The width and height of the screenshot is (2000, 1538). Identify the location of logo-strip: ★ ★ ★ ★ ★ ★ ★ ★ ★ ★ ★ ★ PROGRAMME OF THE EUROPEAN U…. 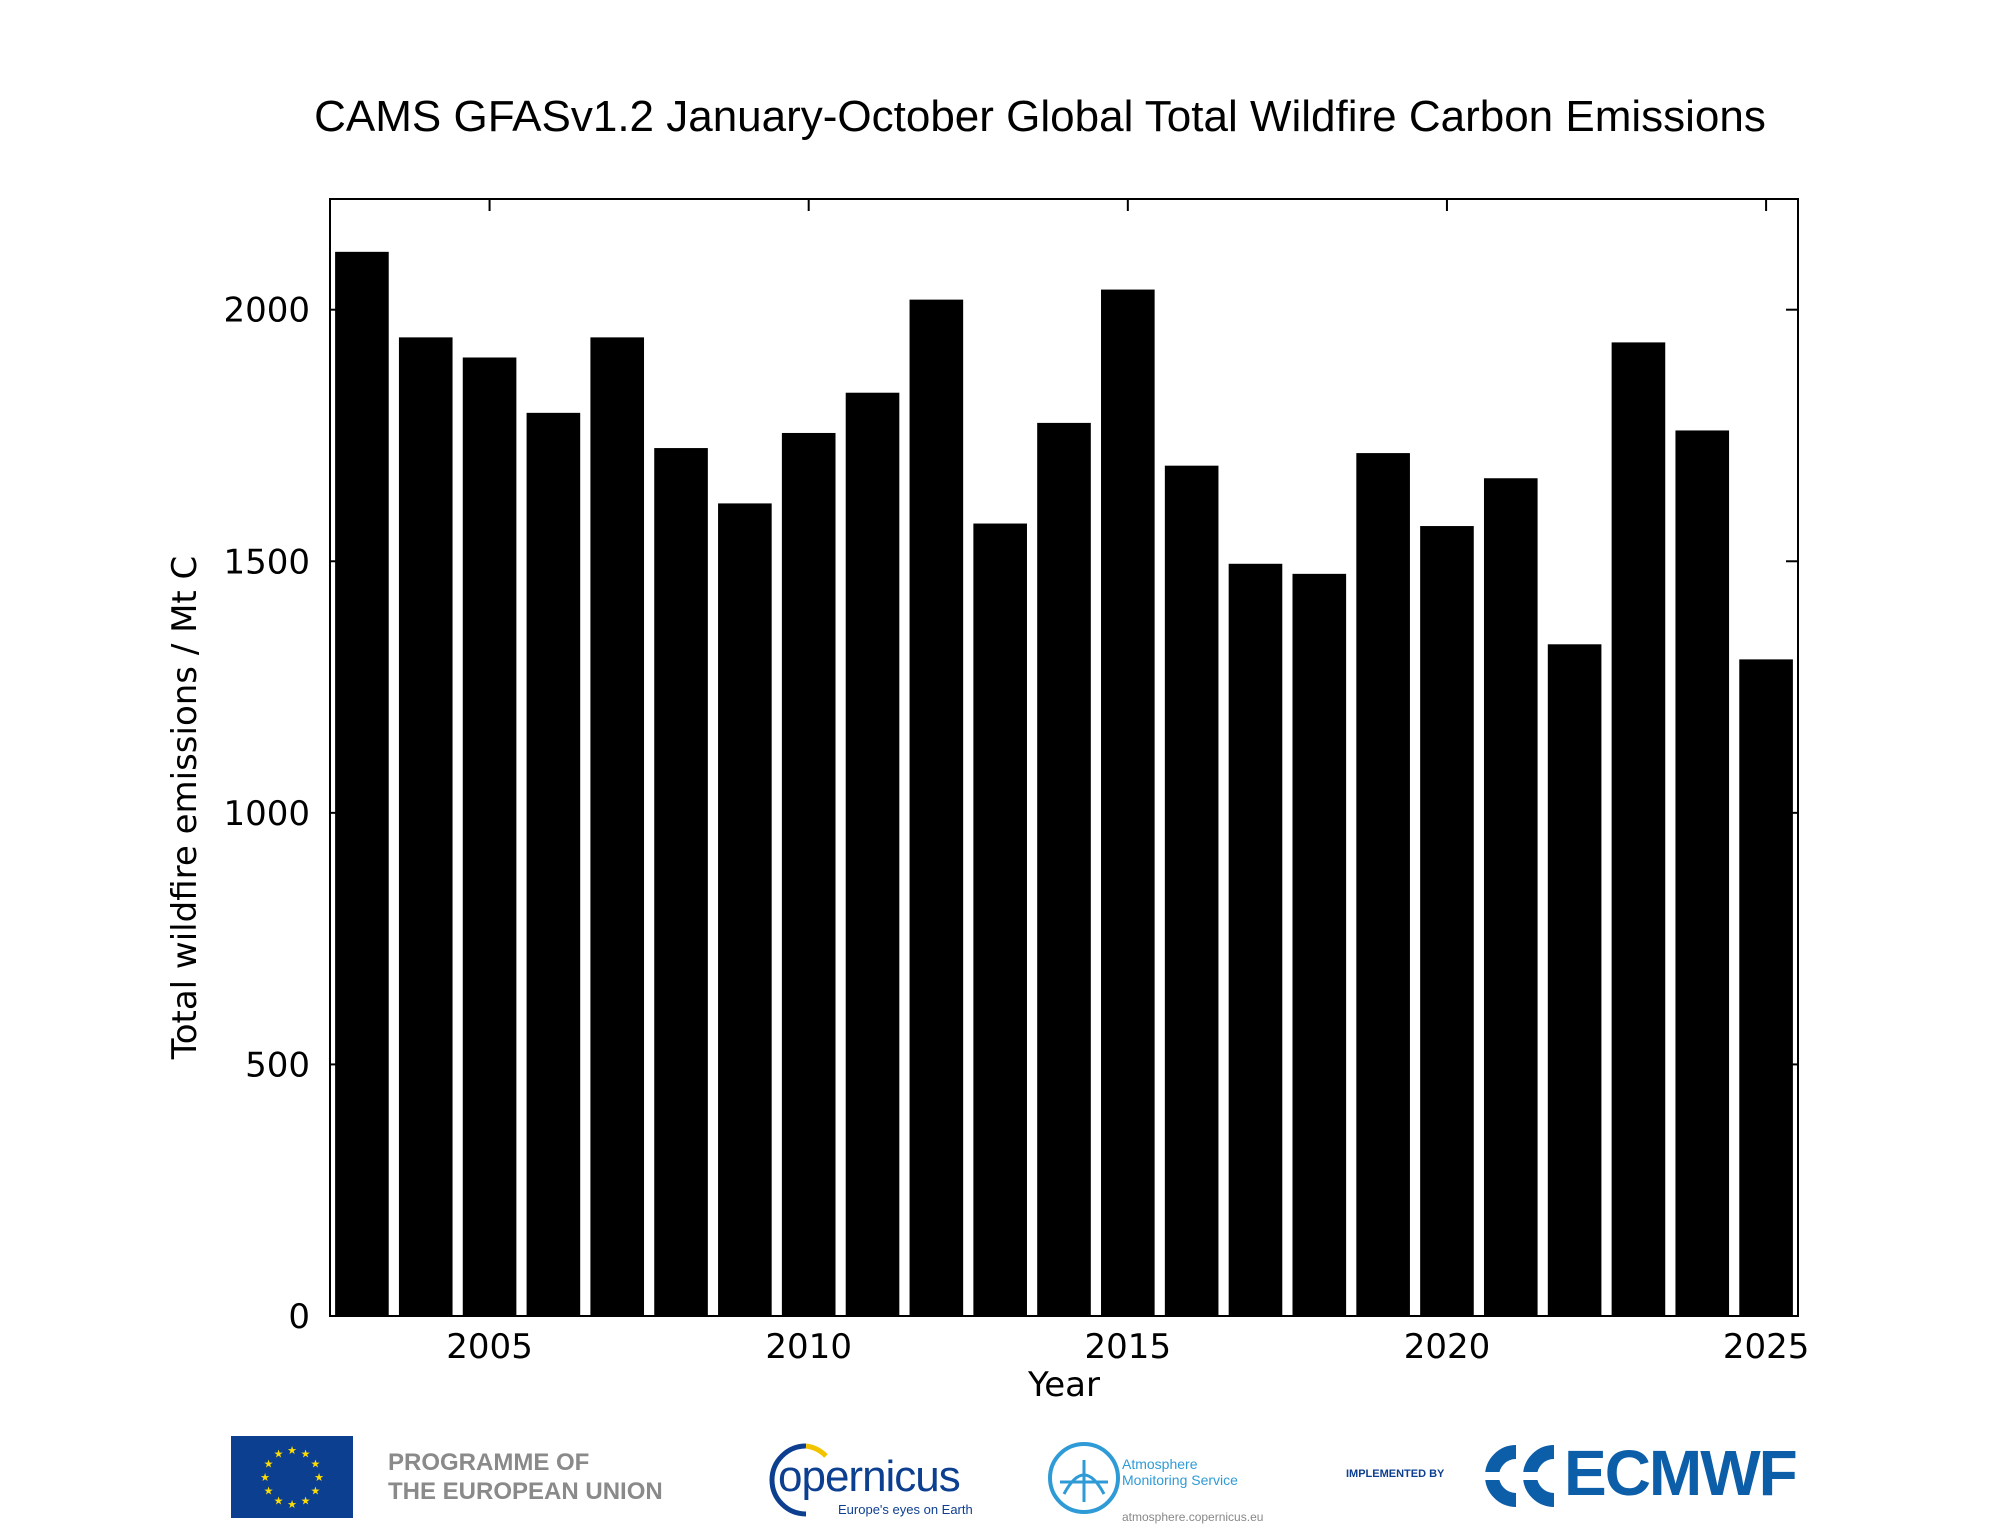
(1000, 1475).